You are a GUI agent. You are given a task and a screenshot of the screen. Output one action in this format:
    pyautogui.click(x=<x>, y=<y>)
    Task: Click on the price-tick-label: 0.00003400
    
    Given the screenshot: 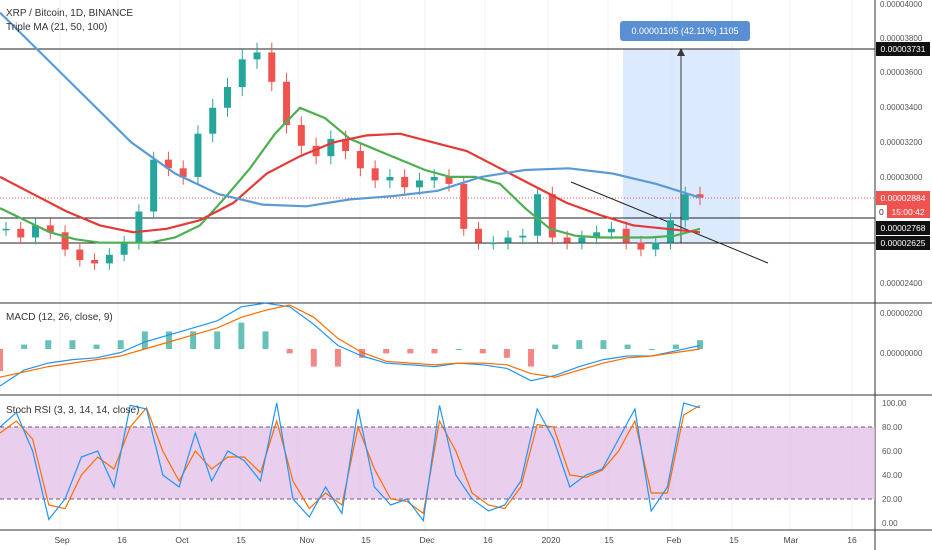 What is the action you would take?
    pyautogui.click(x=901, y=107)
    